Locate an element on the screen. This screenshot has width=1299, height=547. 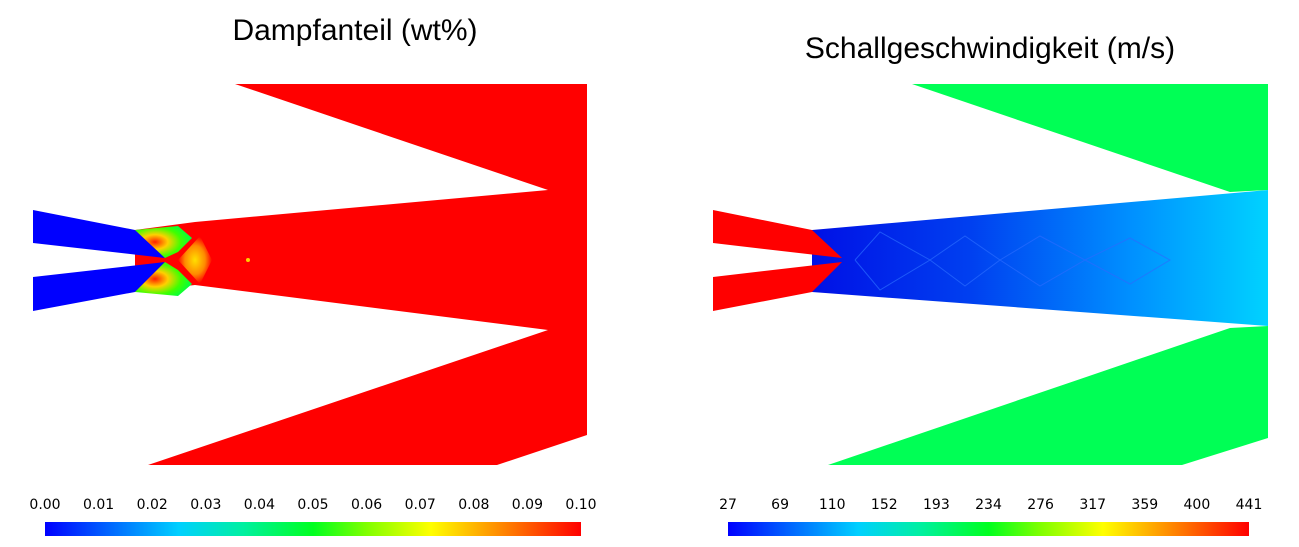
colorbar-tick: 0.02 is located at coordinates (152, 505).